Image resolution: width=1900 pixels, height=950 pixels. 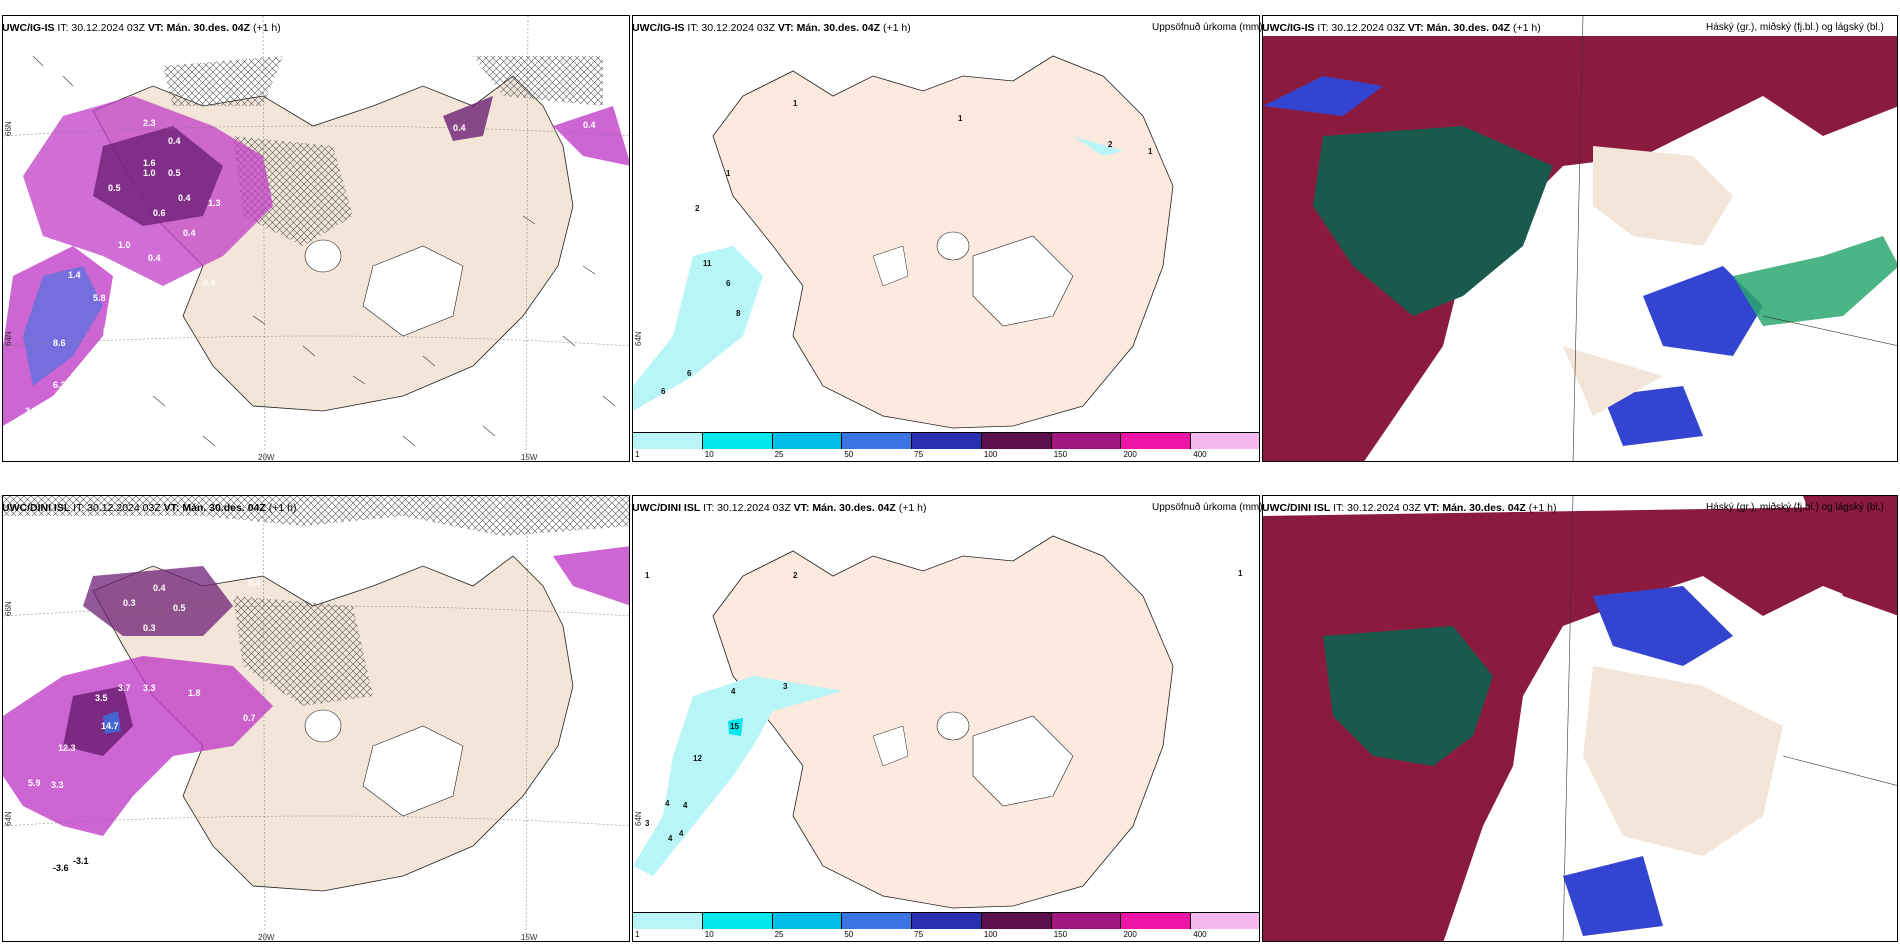 What do you see at coordinates (1060, 454) in the screenshot?
I see `colorbar-label: 150` at bounding box center [1060, 454].